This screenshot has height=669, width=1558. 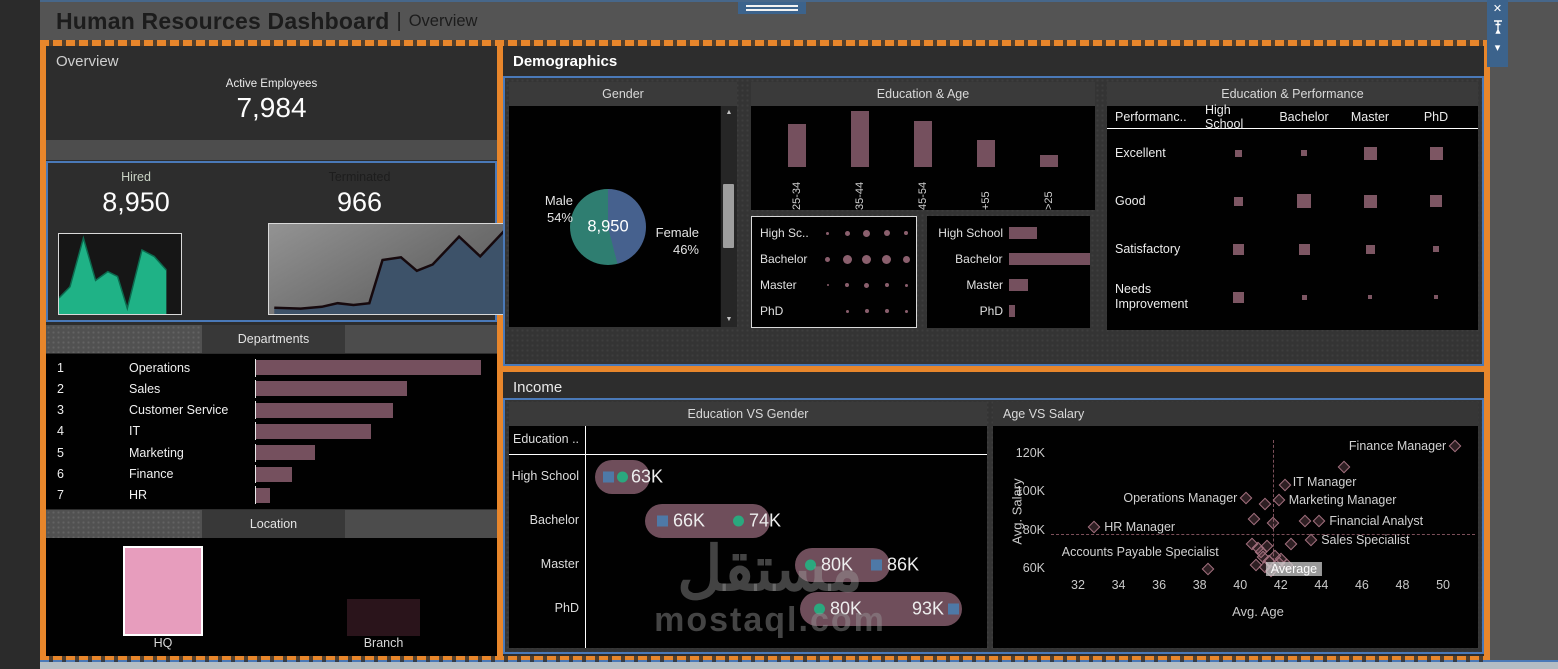 I want to click on department-row: 6 Finance, so click(x=271, y=474).